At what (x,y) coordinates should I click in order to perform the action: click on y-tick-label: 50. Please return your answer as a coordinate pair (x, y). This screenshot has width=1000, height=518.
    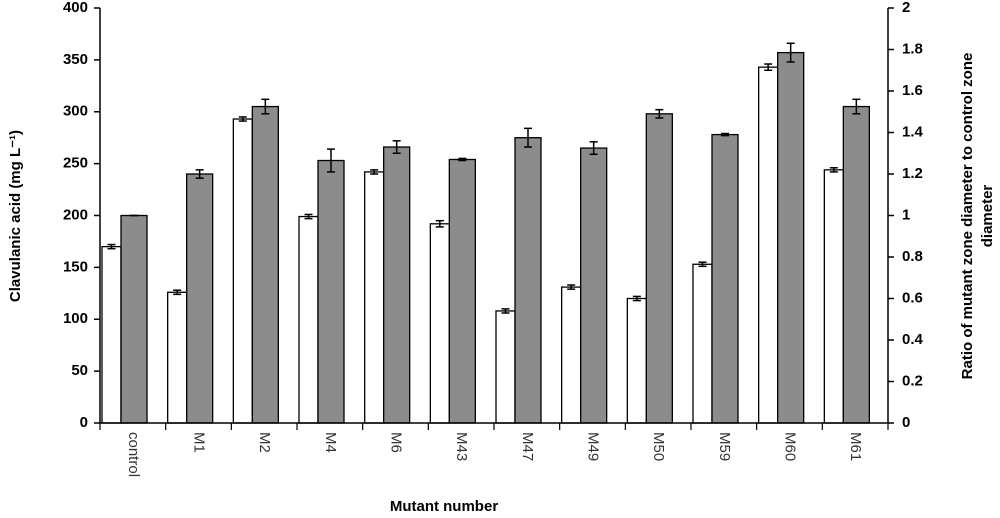
    Looking at the image, I should click on (79, 370).